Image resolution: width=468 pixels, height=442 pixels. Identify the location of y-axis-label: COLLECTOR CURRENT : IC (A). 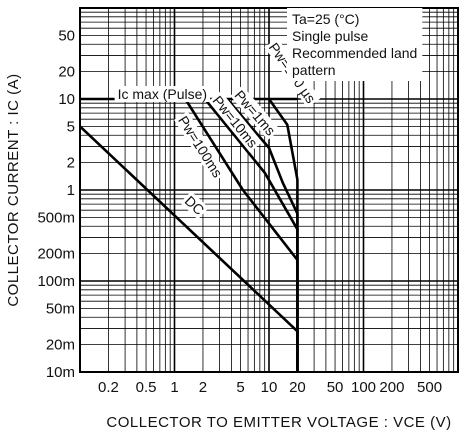
(13, 189).